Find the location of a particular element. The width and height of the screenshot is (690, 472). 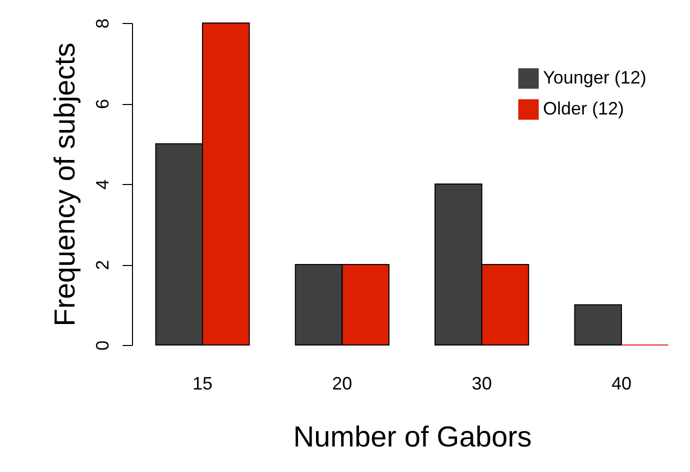

x-tick-label: 30 is located at coordinates (482, 384).